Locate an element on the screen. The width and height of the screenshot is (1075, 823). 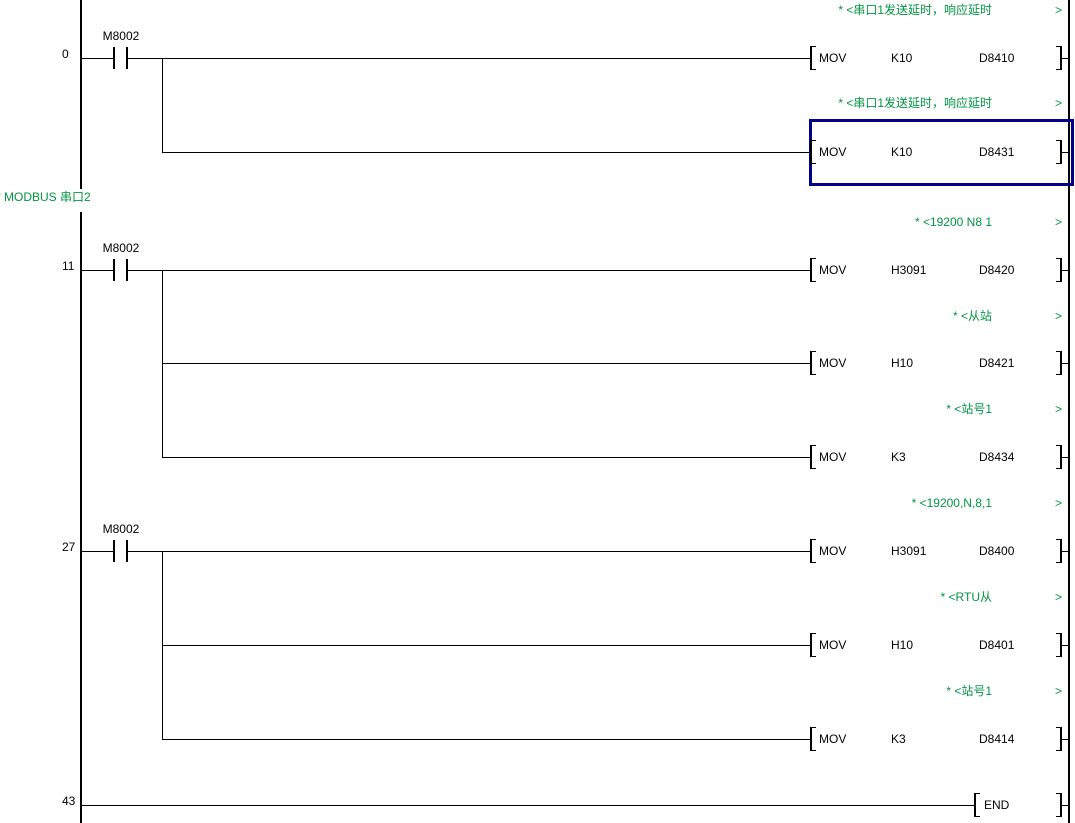
left-power-rail-lower is located at coordinates (81, 517).